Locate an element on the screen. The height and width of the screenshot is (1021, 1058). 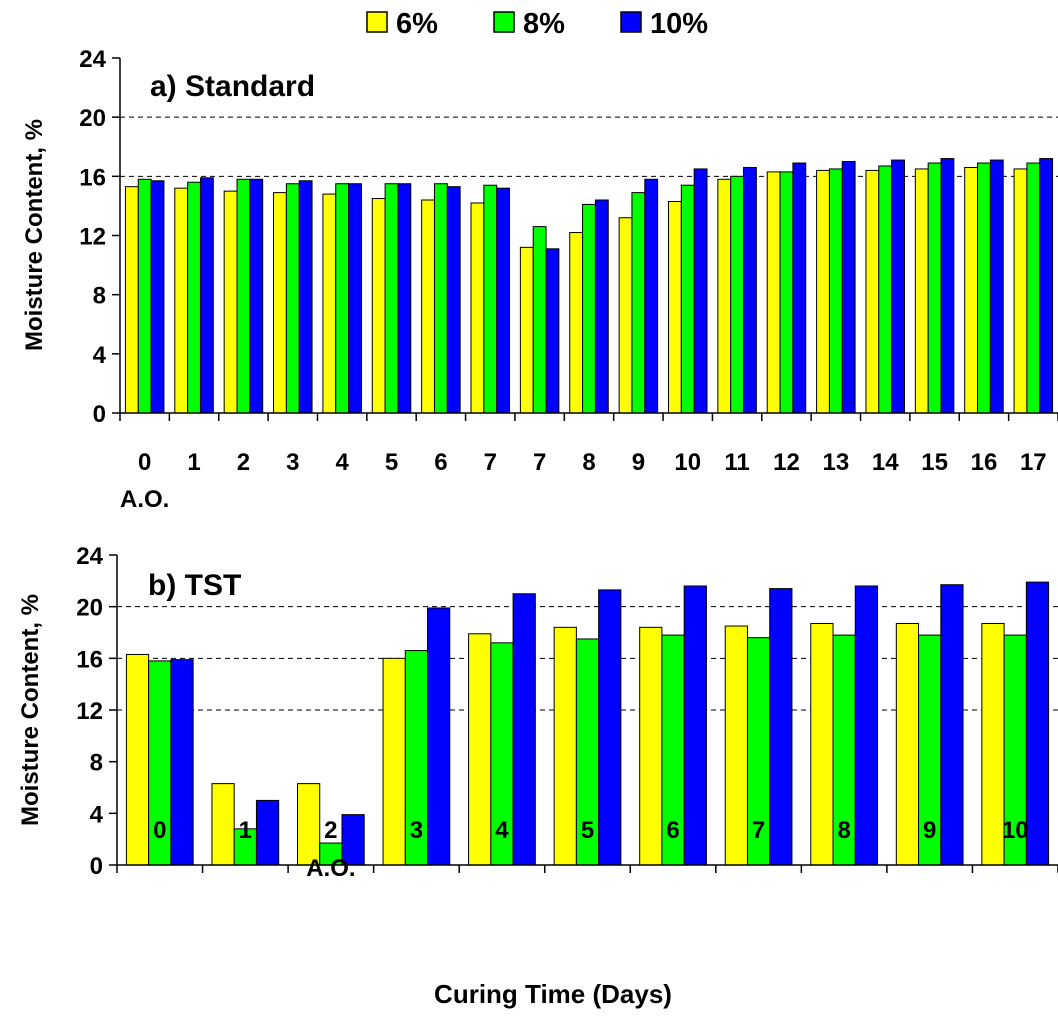
x-tick-label-8: 7 is located at coordinates (539, 462).